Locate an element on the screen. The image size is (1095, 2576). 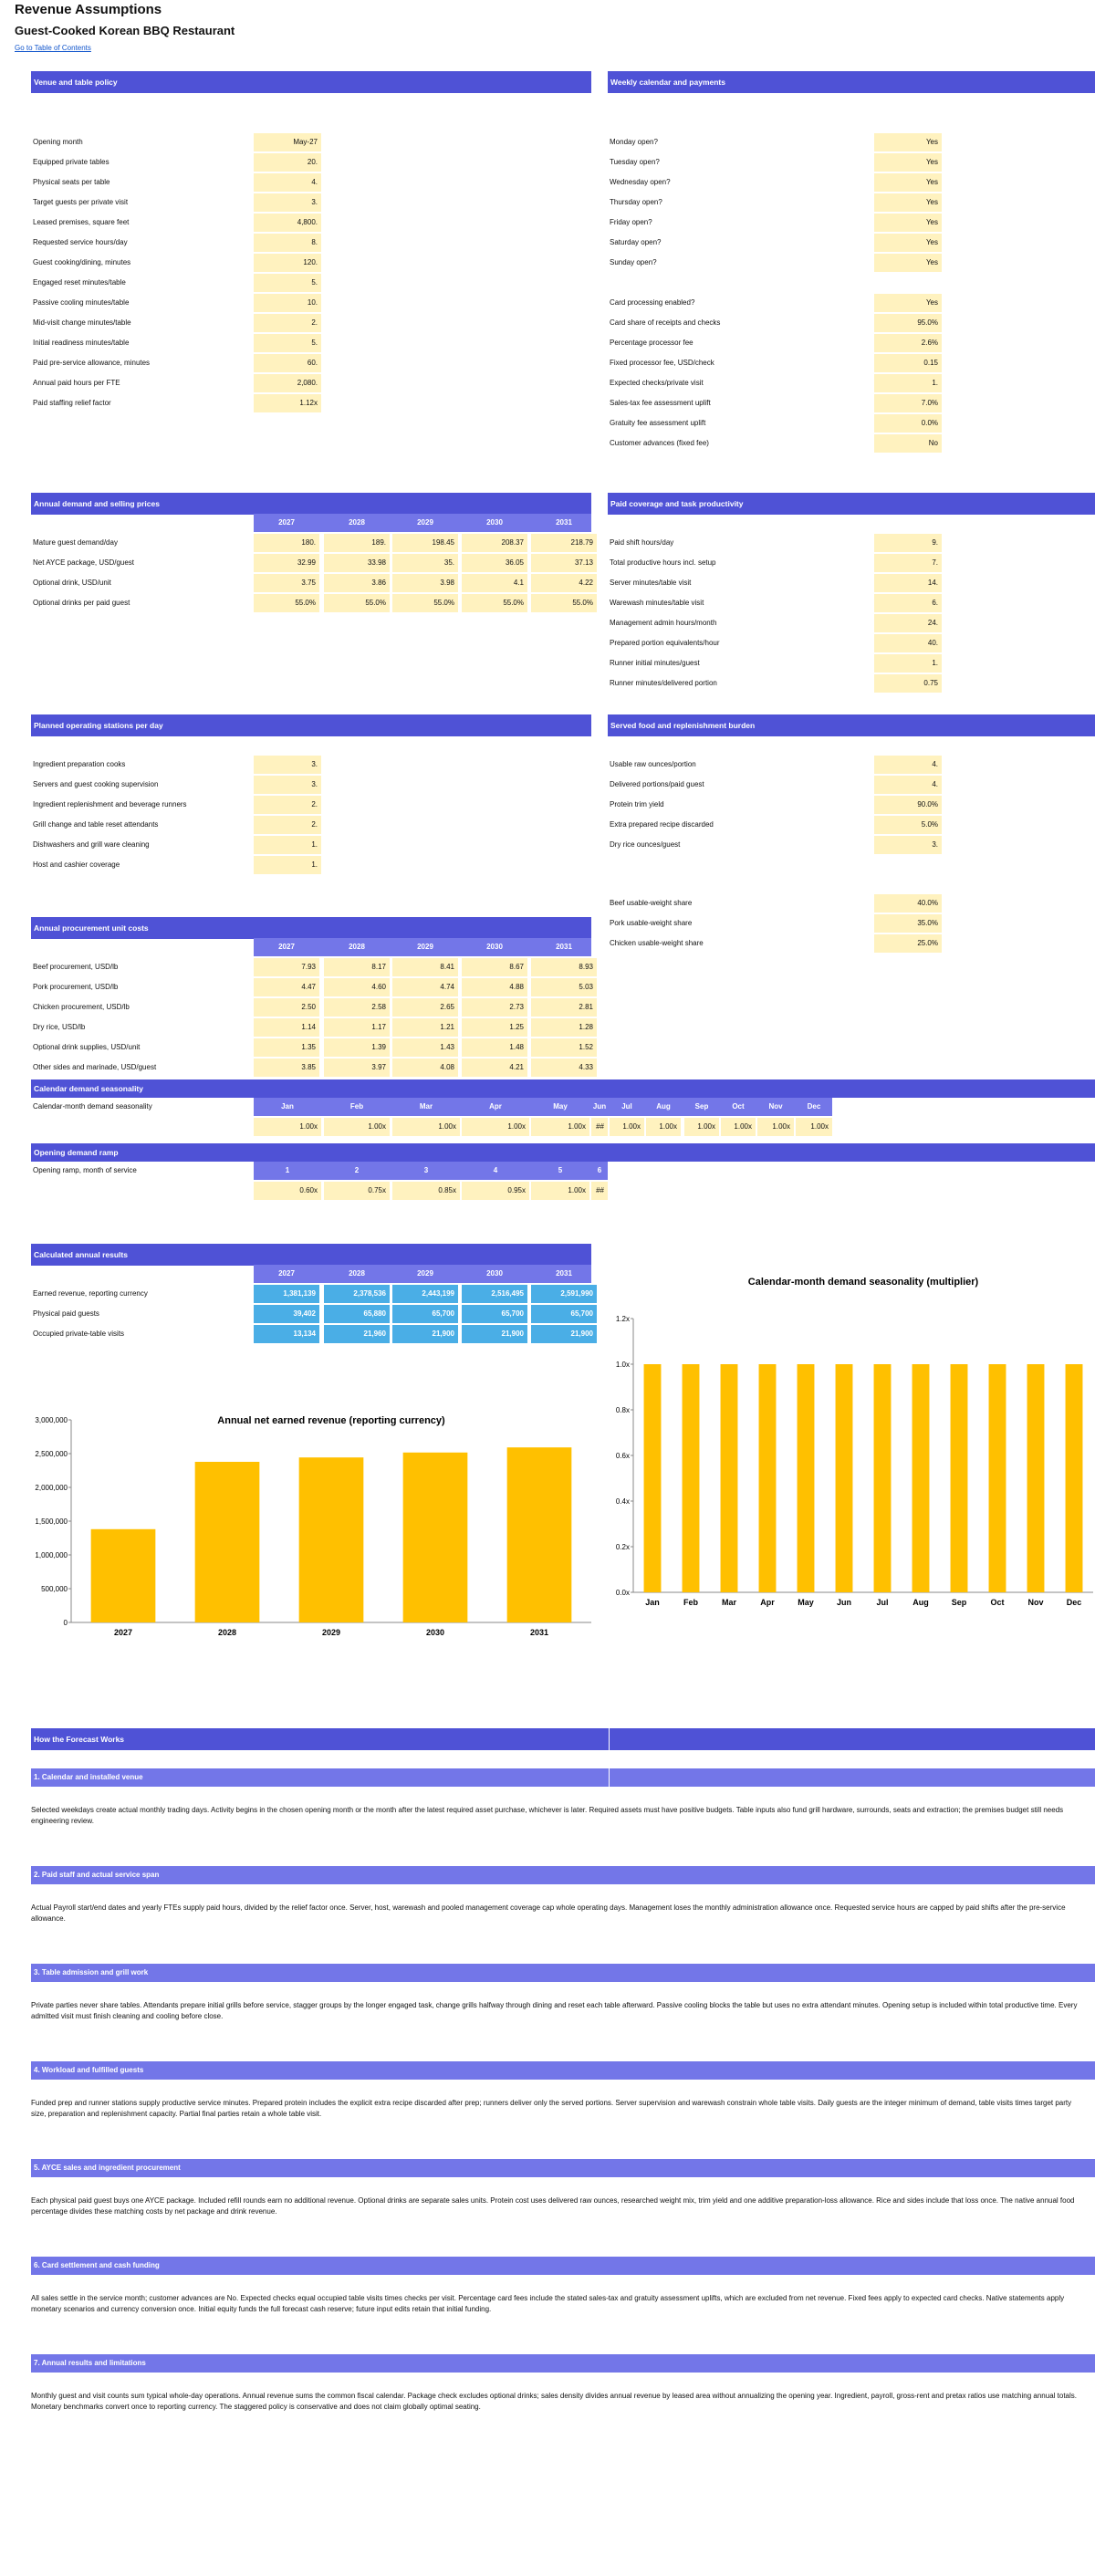
payment-row-value: Yes is located at coordinates (908, 303).